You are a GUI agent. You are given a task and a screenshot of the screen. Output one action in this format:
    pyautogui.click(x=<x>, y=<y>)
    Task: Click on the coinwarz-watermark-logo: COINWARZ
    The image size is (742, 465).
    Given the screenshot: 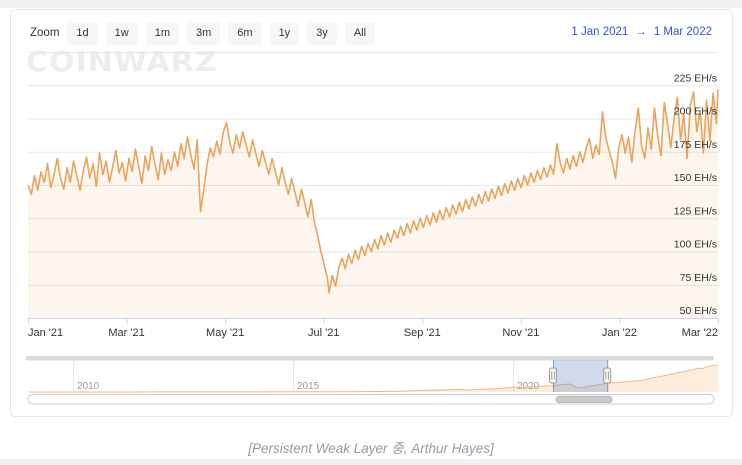 What is the action you would take?
    pyautogui.click(x=122, y=62)
    